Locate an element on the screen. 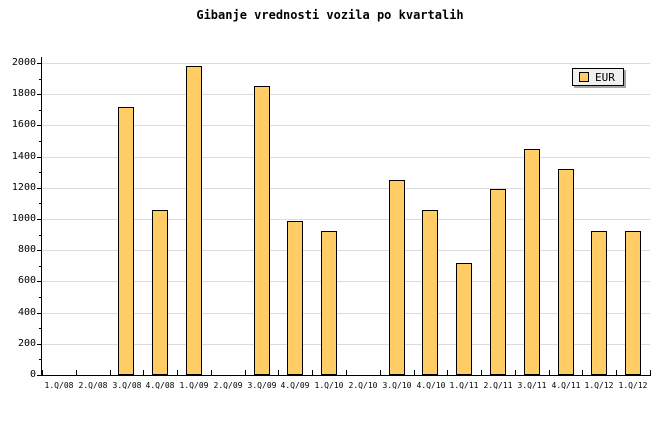 The image size is (660, 440). y-axis-label-1000: 1000 is located at coordinates (23, 218).